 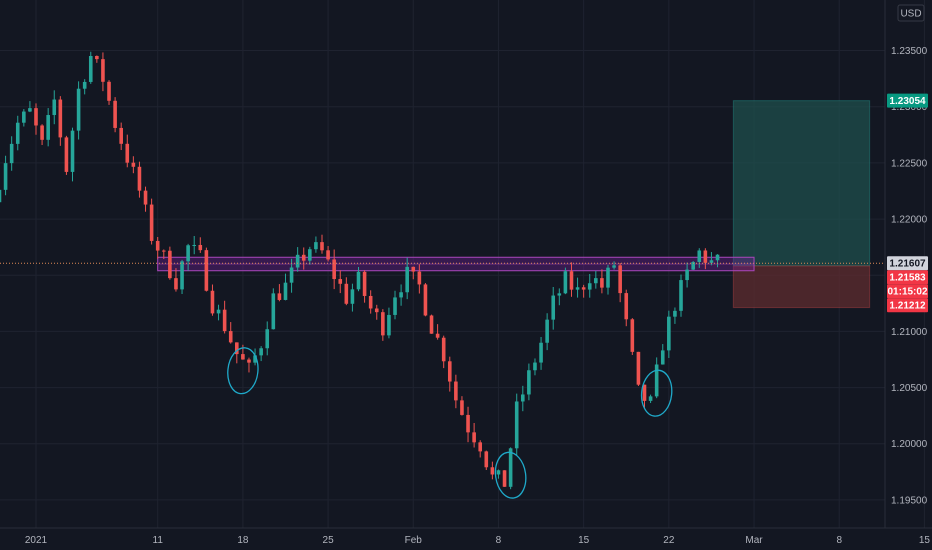 I want to click on y-tick-label: 1.20500, so click(x=909, y=388).